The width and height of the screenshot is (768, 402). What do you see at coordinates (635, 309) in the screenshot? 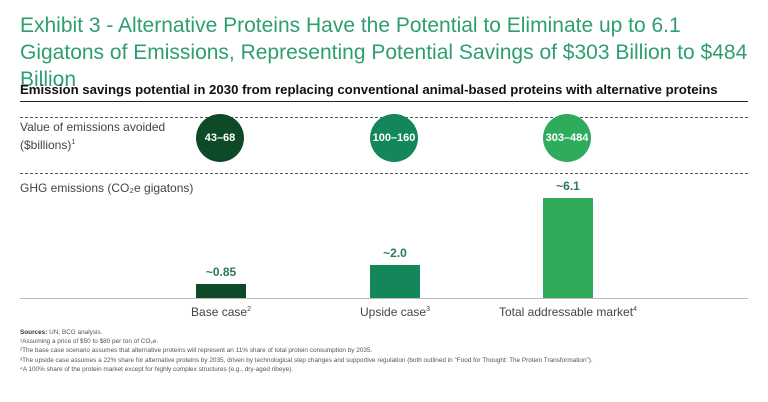
I see `x-tick-sup: 4` at bounding box center [635, 309].